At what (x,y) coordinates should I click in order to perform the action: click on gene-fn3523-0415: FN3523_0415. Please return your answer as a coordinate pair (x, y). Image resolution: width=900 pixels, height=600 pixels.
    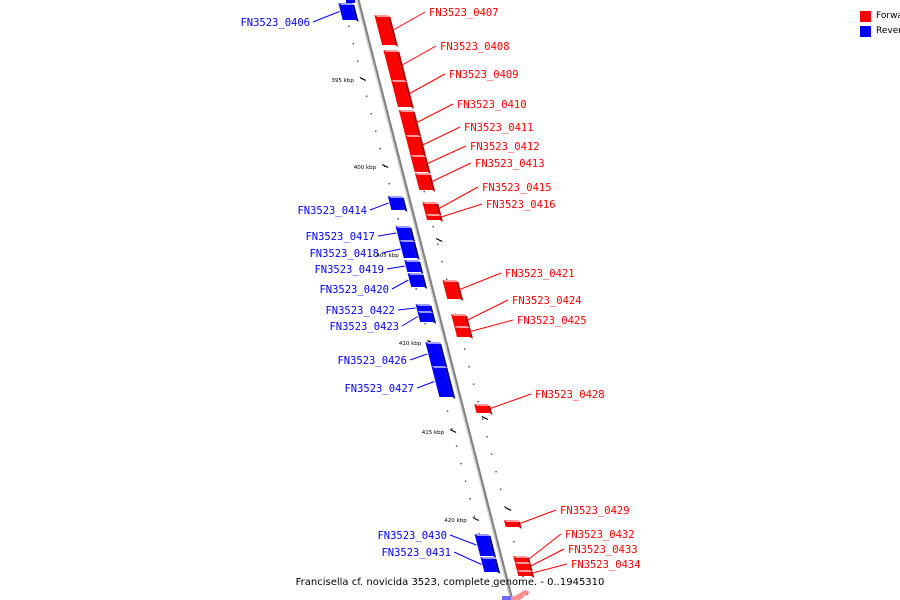
    Looking at the image, I should click on (487, 199).